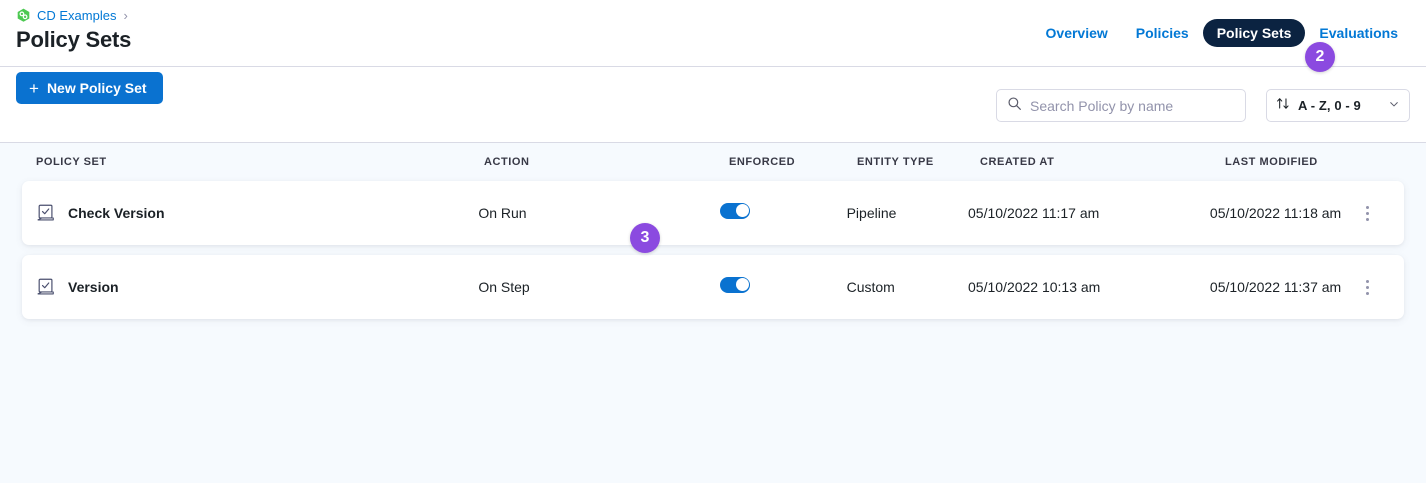 The width and height of the screenshot is (1426, 483). What do you see at coordinates (96, 88) in the screenshot?
I see `new-policy-set-label: New Policy Set` at bounding box center [96, 88].